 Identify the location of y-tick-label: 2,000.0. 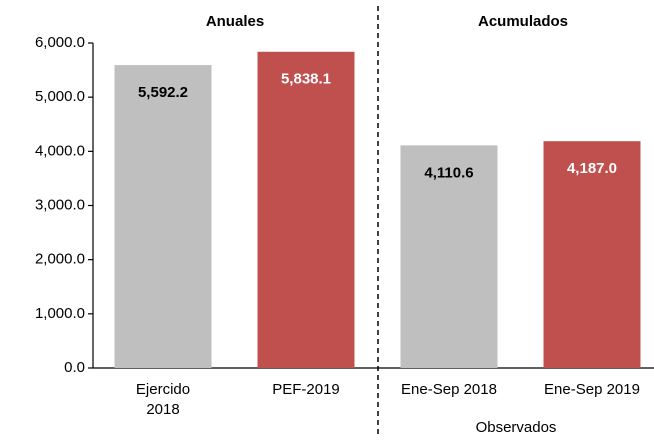
(60, 259).